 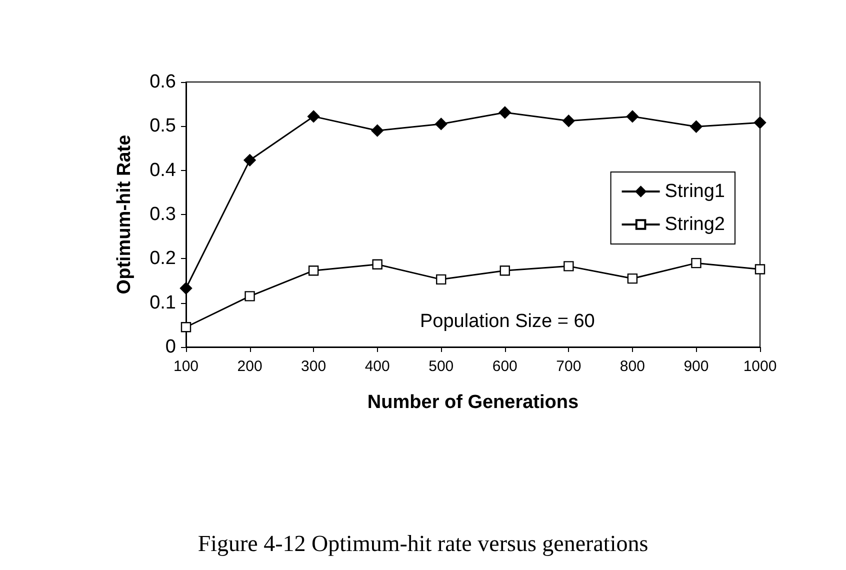 What do you see at coordinates (377, 366) in the screenshot?
I see `x-tick-label: 400` at bounding box center [377, 366].